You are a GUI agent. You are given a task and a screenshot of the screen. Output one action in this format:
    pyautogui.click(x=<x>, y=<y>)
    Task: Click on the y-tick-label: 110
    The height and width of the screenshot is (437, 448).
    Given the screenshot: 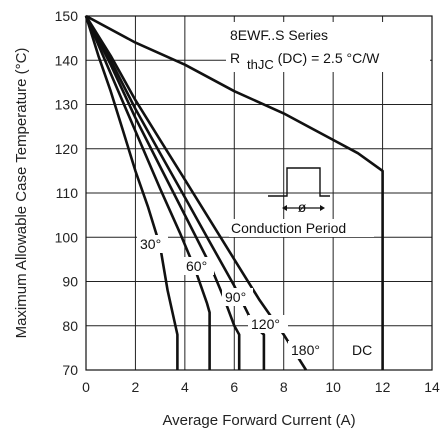 What is the action you would take?
    pyautogui.click(x=67, y=193)
    